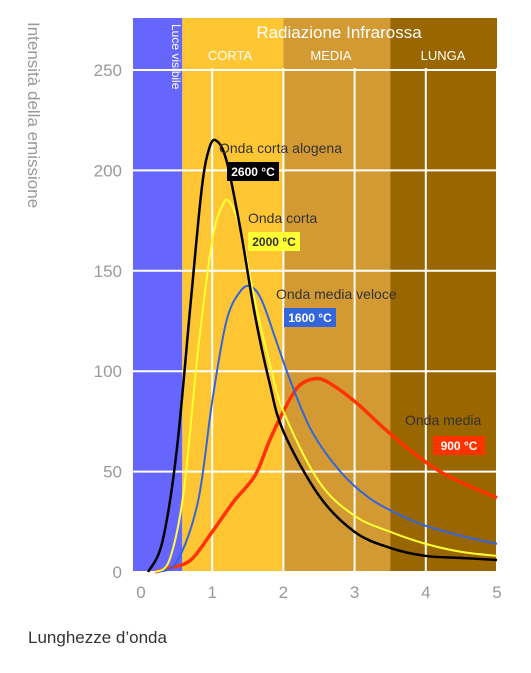 Image resolution: width=531 pixels, height=673 pixels. I want to click on series-label-onda-media-veloce: Onda media veloce, so click(336, 294).